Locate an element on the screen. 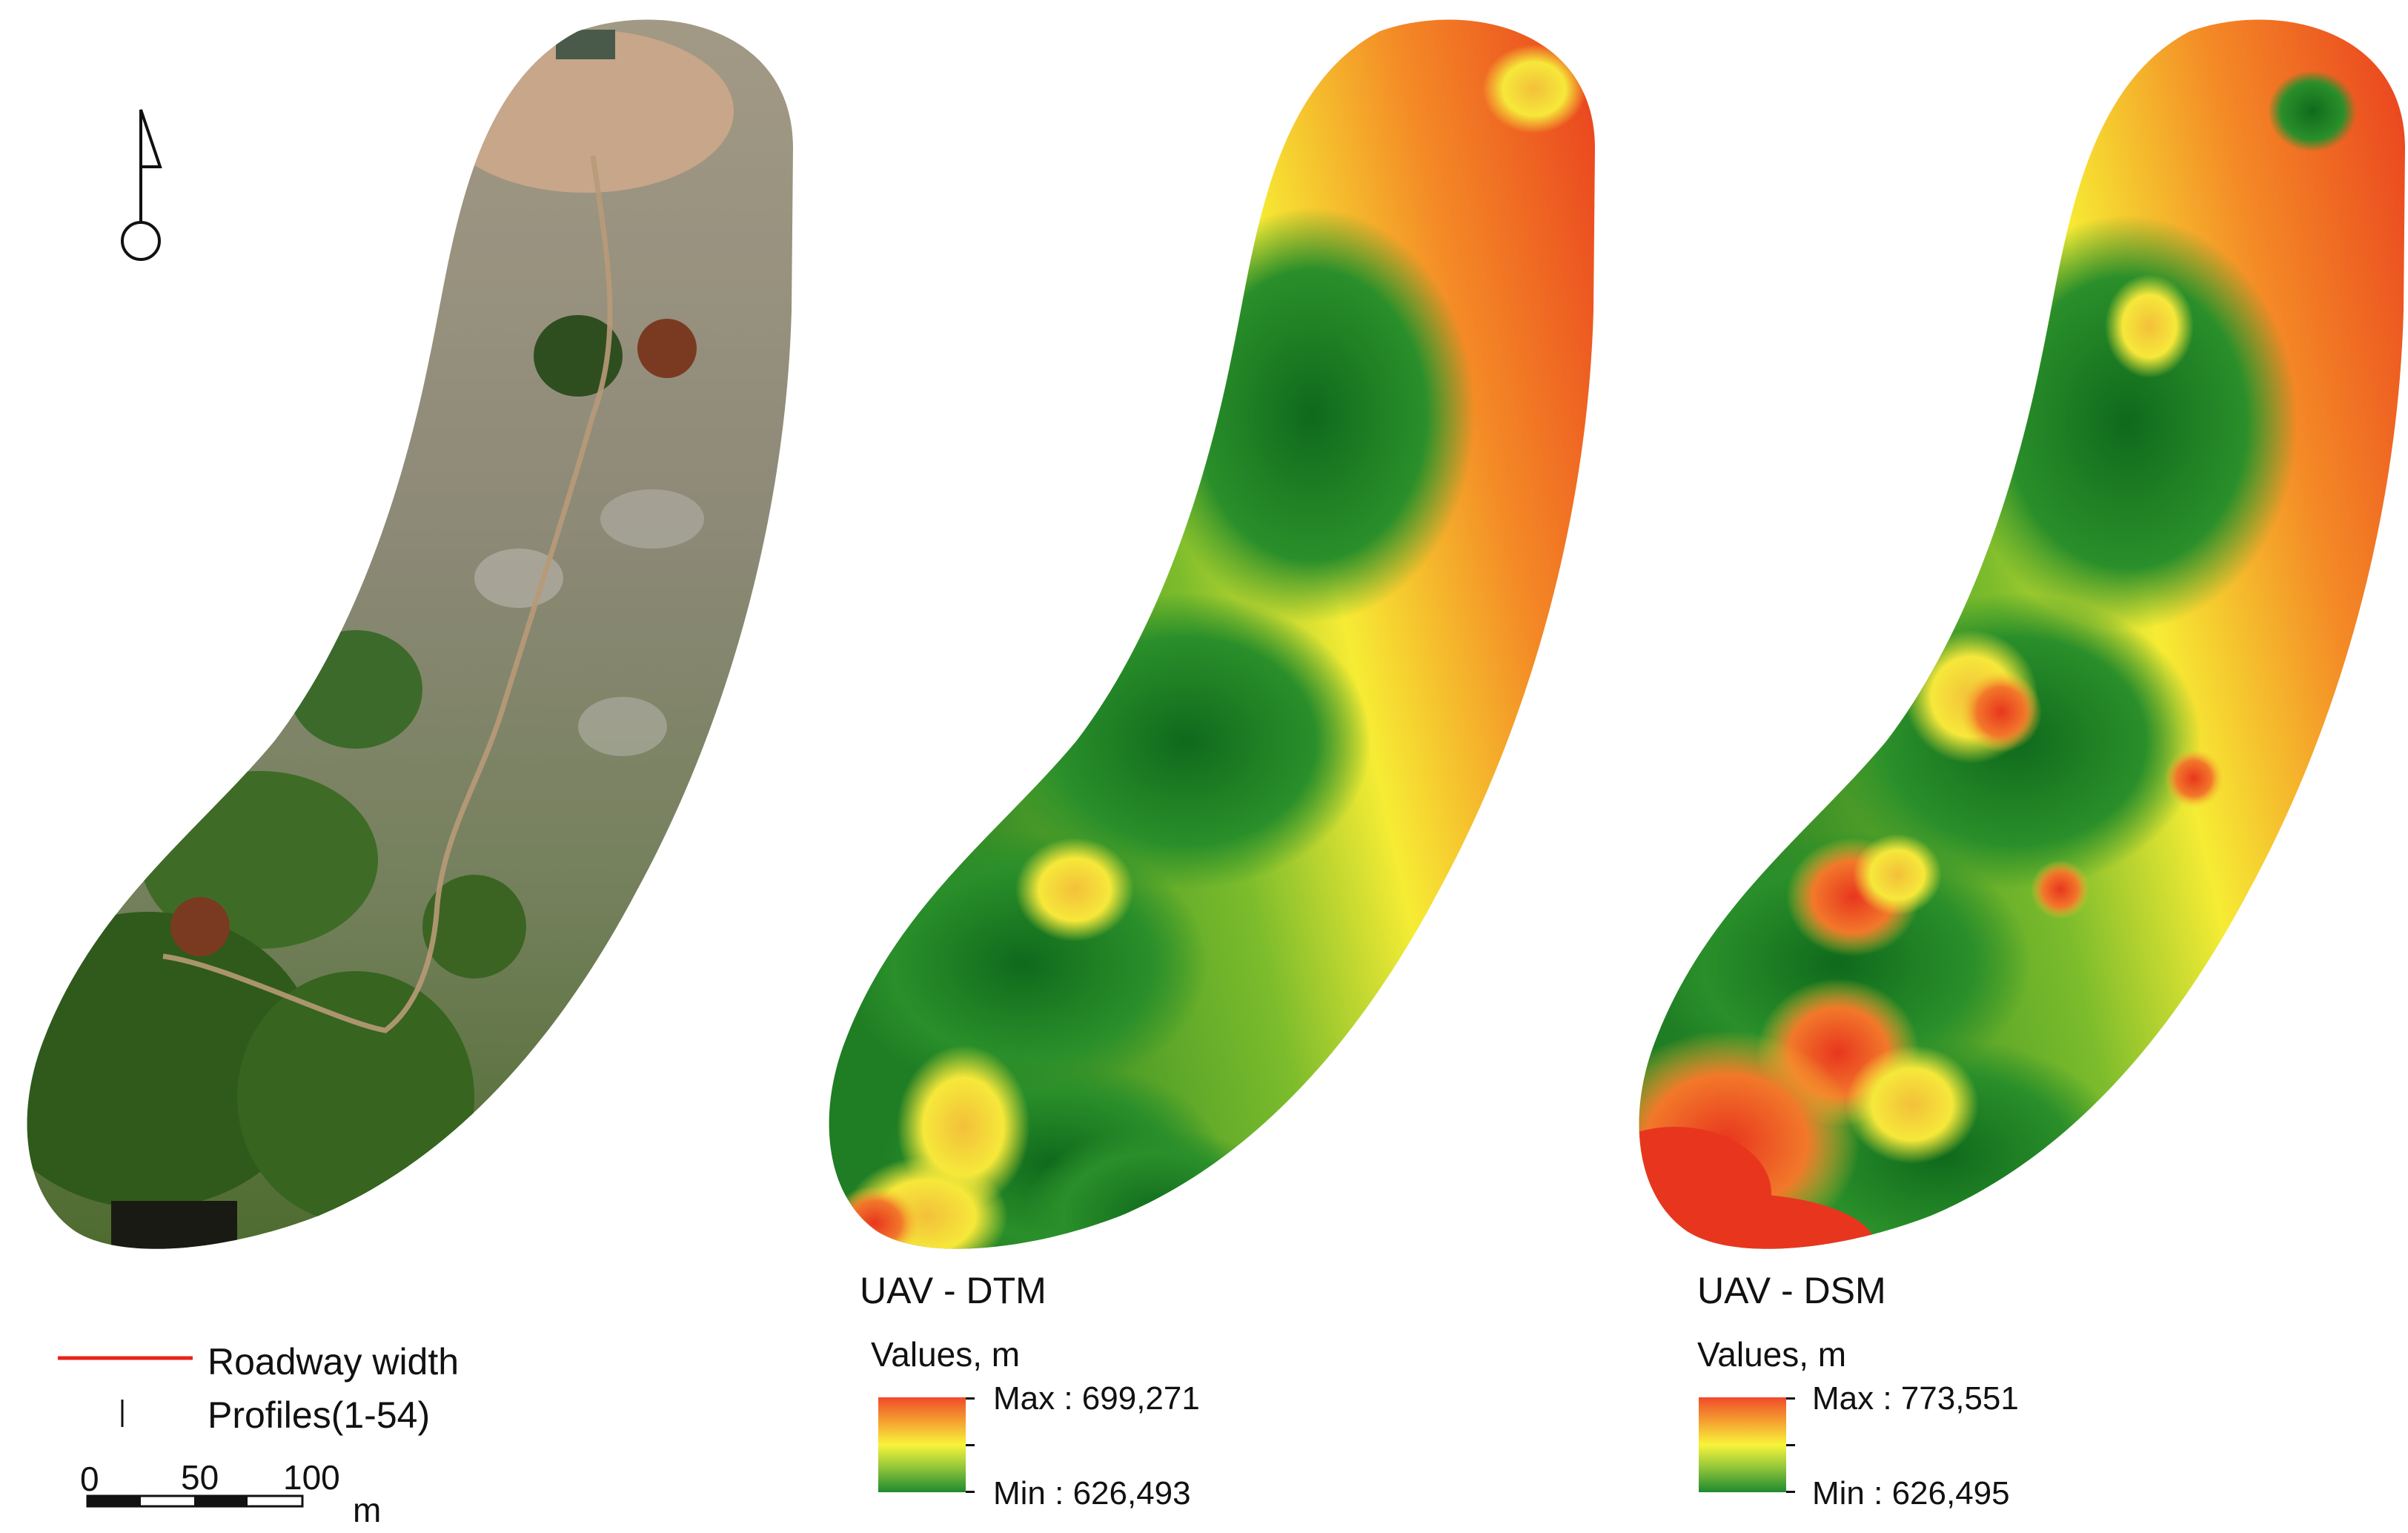 The height and width of the screenshot is (1533, 2408). legend-profiles-label: Profiles(1-54) is located at coordinates (320, 1415).